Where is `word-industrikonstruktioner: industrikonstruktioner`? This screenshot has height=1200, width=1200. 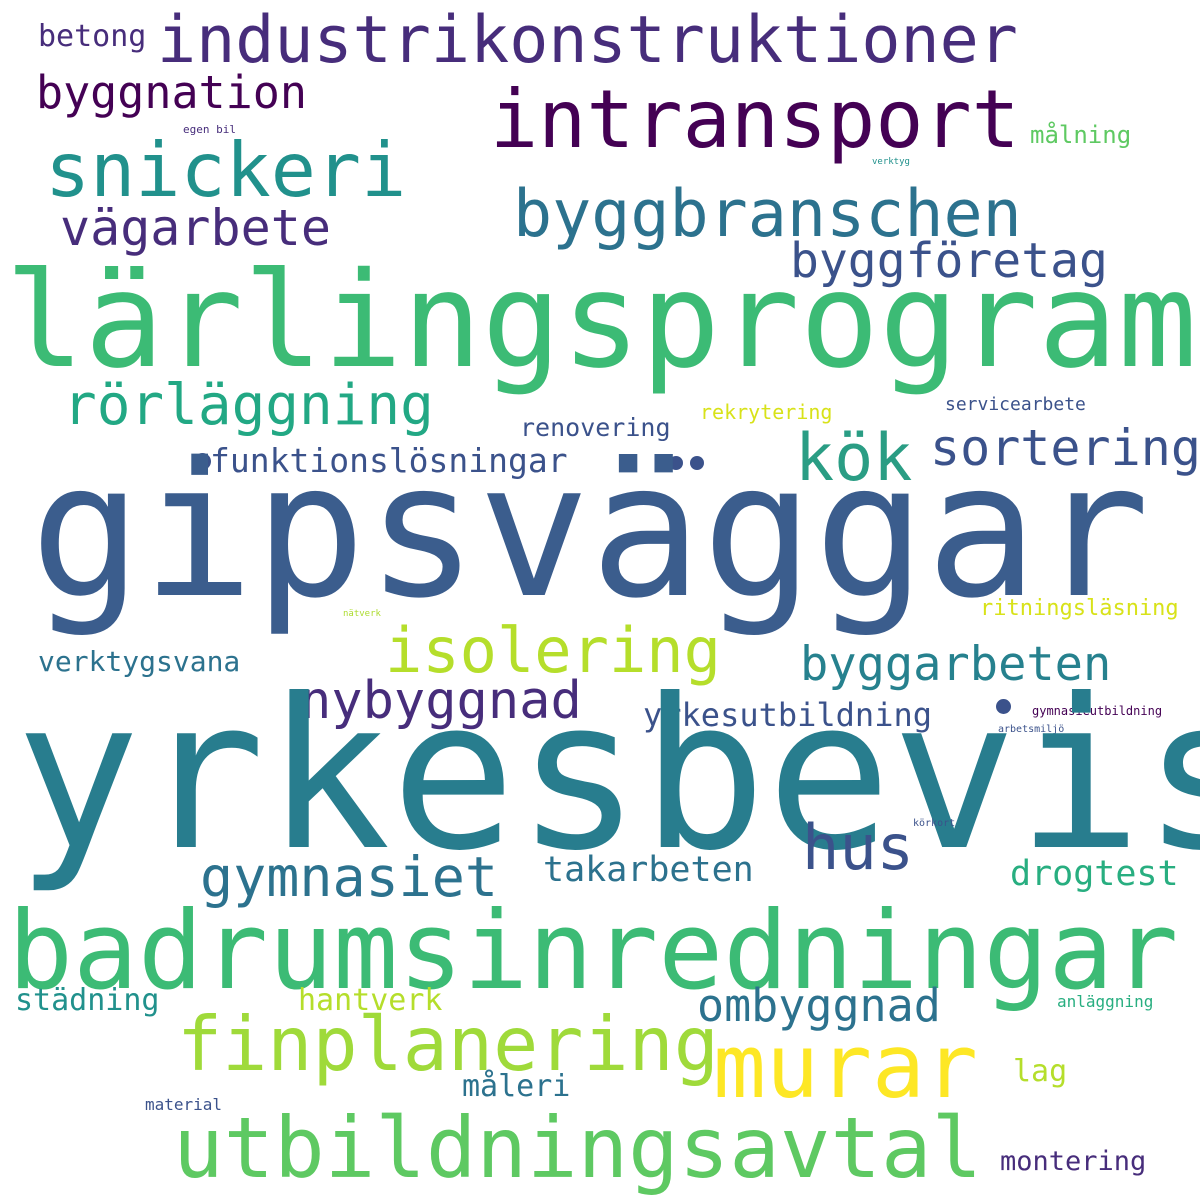
word-industrikonstruktioner: industrikonstruktioner is located at coordinates (587, 40).